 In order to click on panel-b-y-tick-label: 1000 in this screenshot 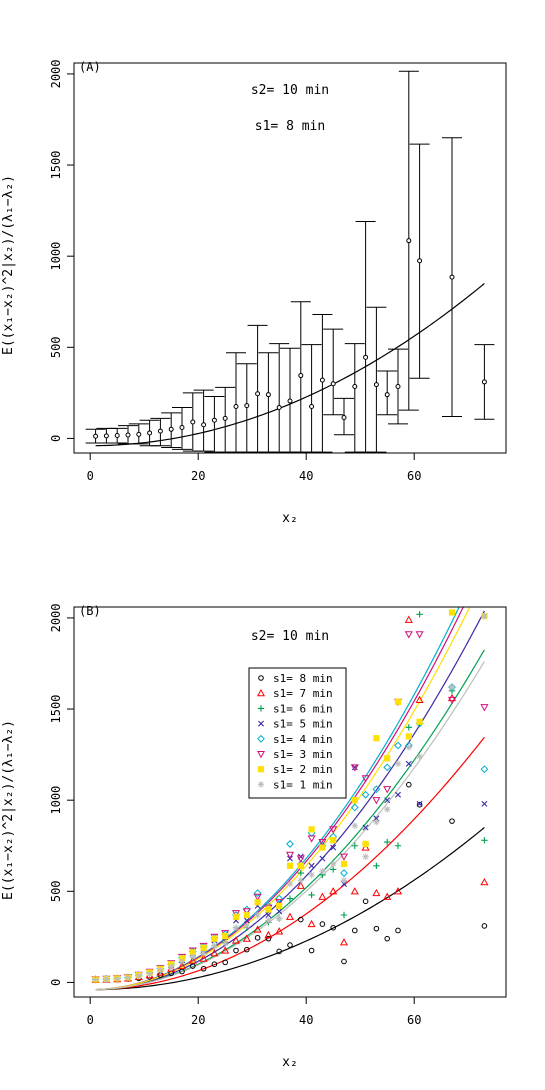, I will do `click(56, 800)`.